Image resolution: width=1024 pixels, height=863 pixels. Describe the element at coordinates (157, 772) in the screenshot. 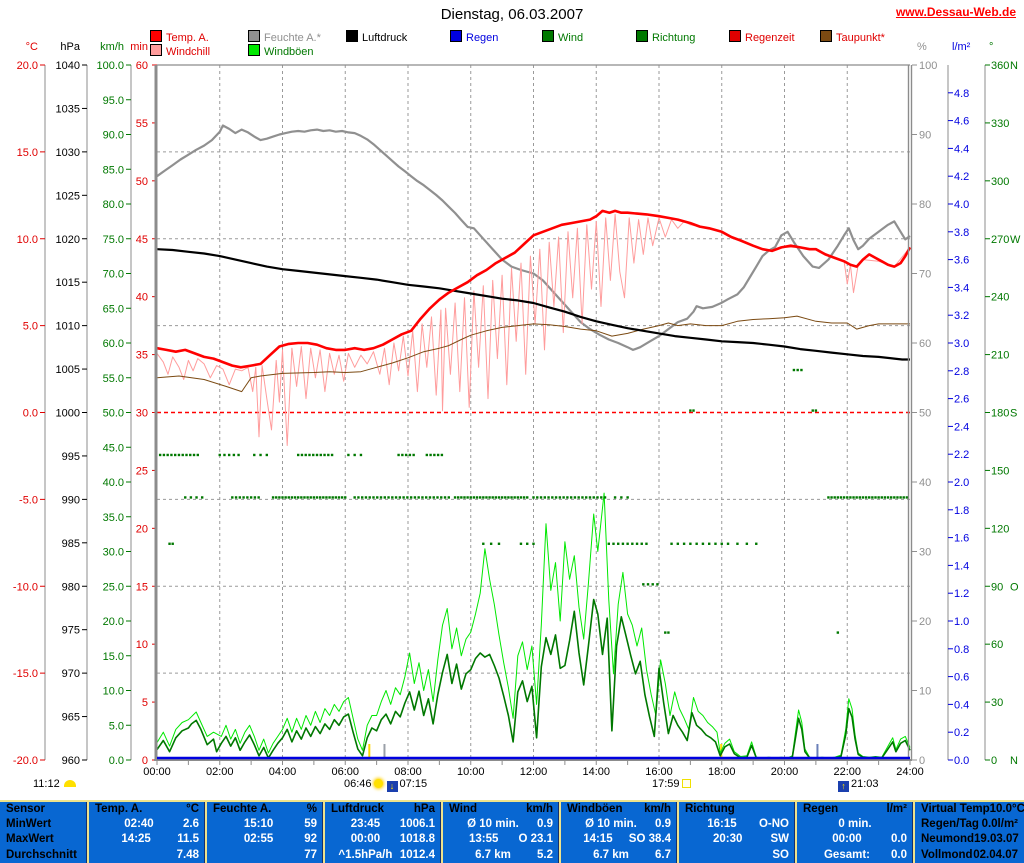

I see `x-tick-label: 00:00` at that location.